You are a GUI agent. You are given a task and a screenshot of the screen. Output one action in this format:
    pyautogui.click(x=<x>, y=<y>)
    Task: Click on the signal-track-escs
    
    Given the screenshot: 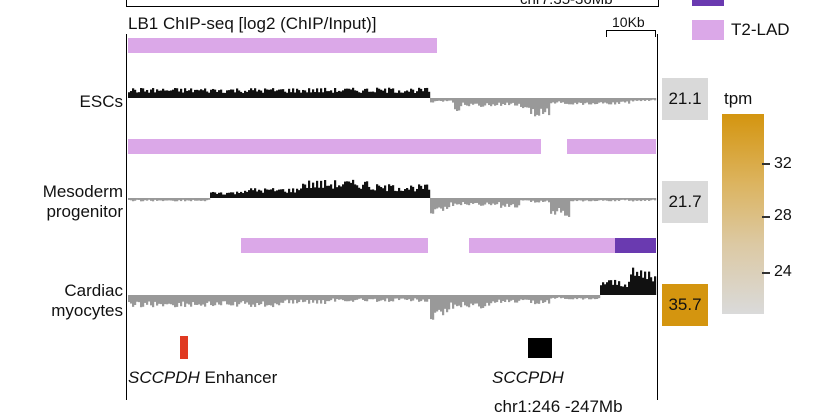 What is the action you would take?
    pyautogui.click(x=392, y=102)
    